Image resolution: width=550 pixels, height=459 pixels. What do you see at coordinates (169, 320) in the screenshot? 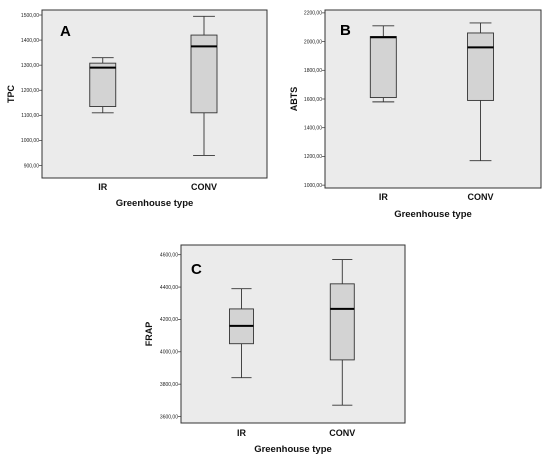
I see `y-tick-label: 4200,00` at bounding box center [169, 320].